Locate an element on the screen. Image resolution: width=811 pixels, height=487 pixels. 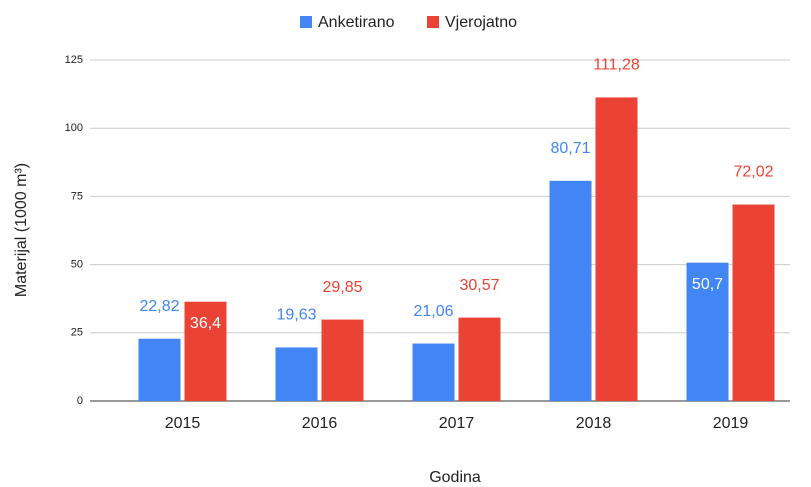
data-label: 29,85 is located at coordinates (342, 287).